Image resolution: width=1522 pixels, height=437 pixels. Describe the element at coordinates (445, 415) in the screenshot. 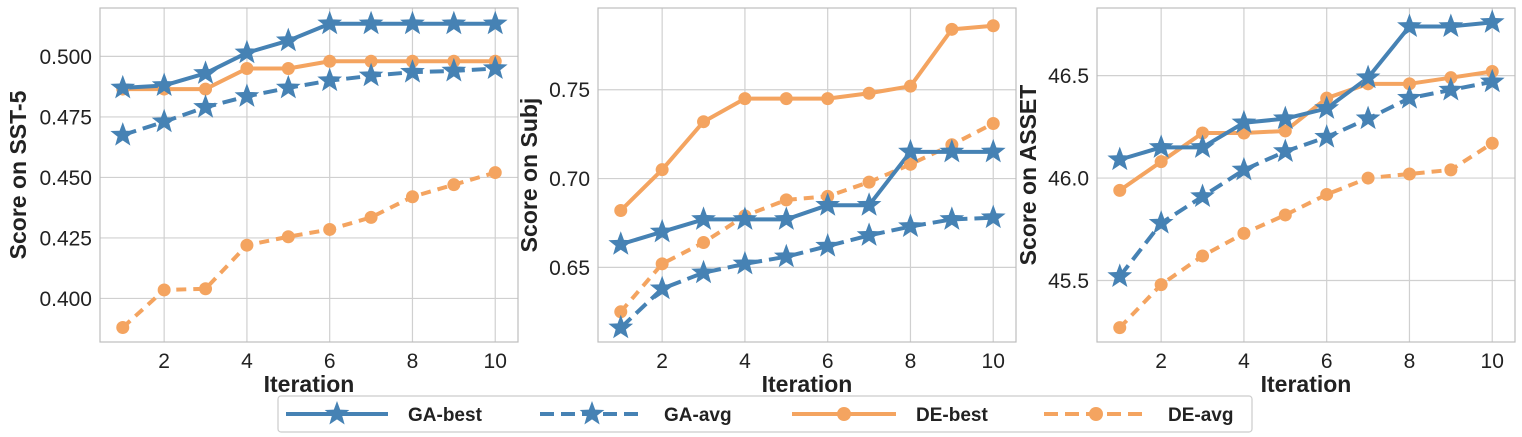

I see `legend-label-ga-best: GA-best` at that location.